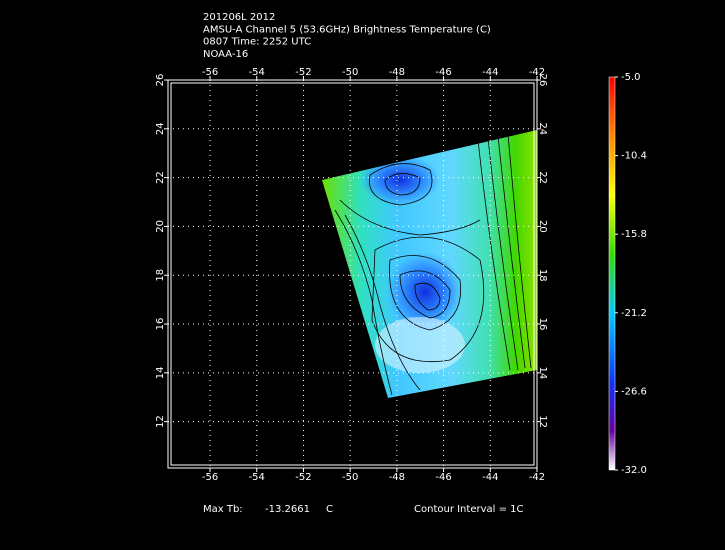 Image resolution: width=725 pixels, height=550 pixels. I want to click on colorbar-label: -10.4, so click(634, 156).